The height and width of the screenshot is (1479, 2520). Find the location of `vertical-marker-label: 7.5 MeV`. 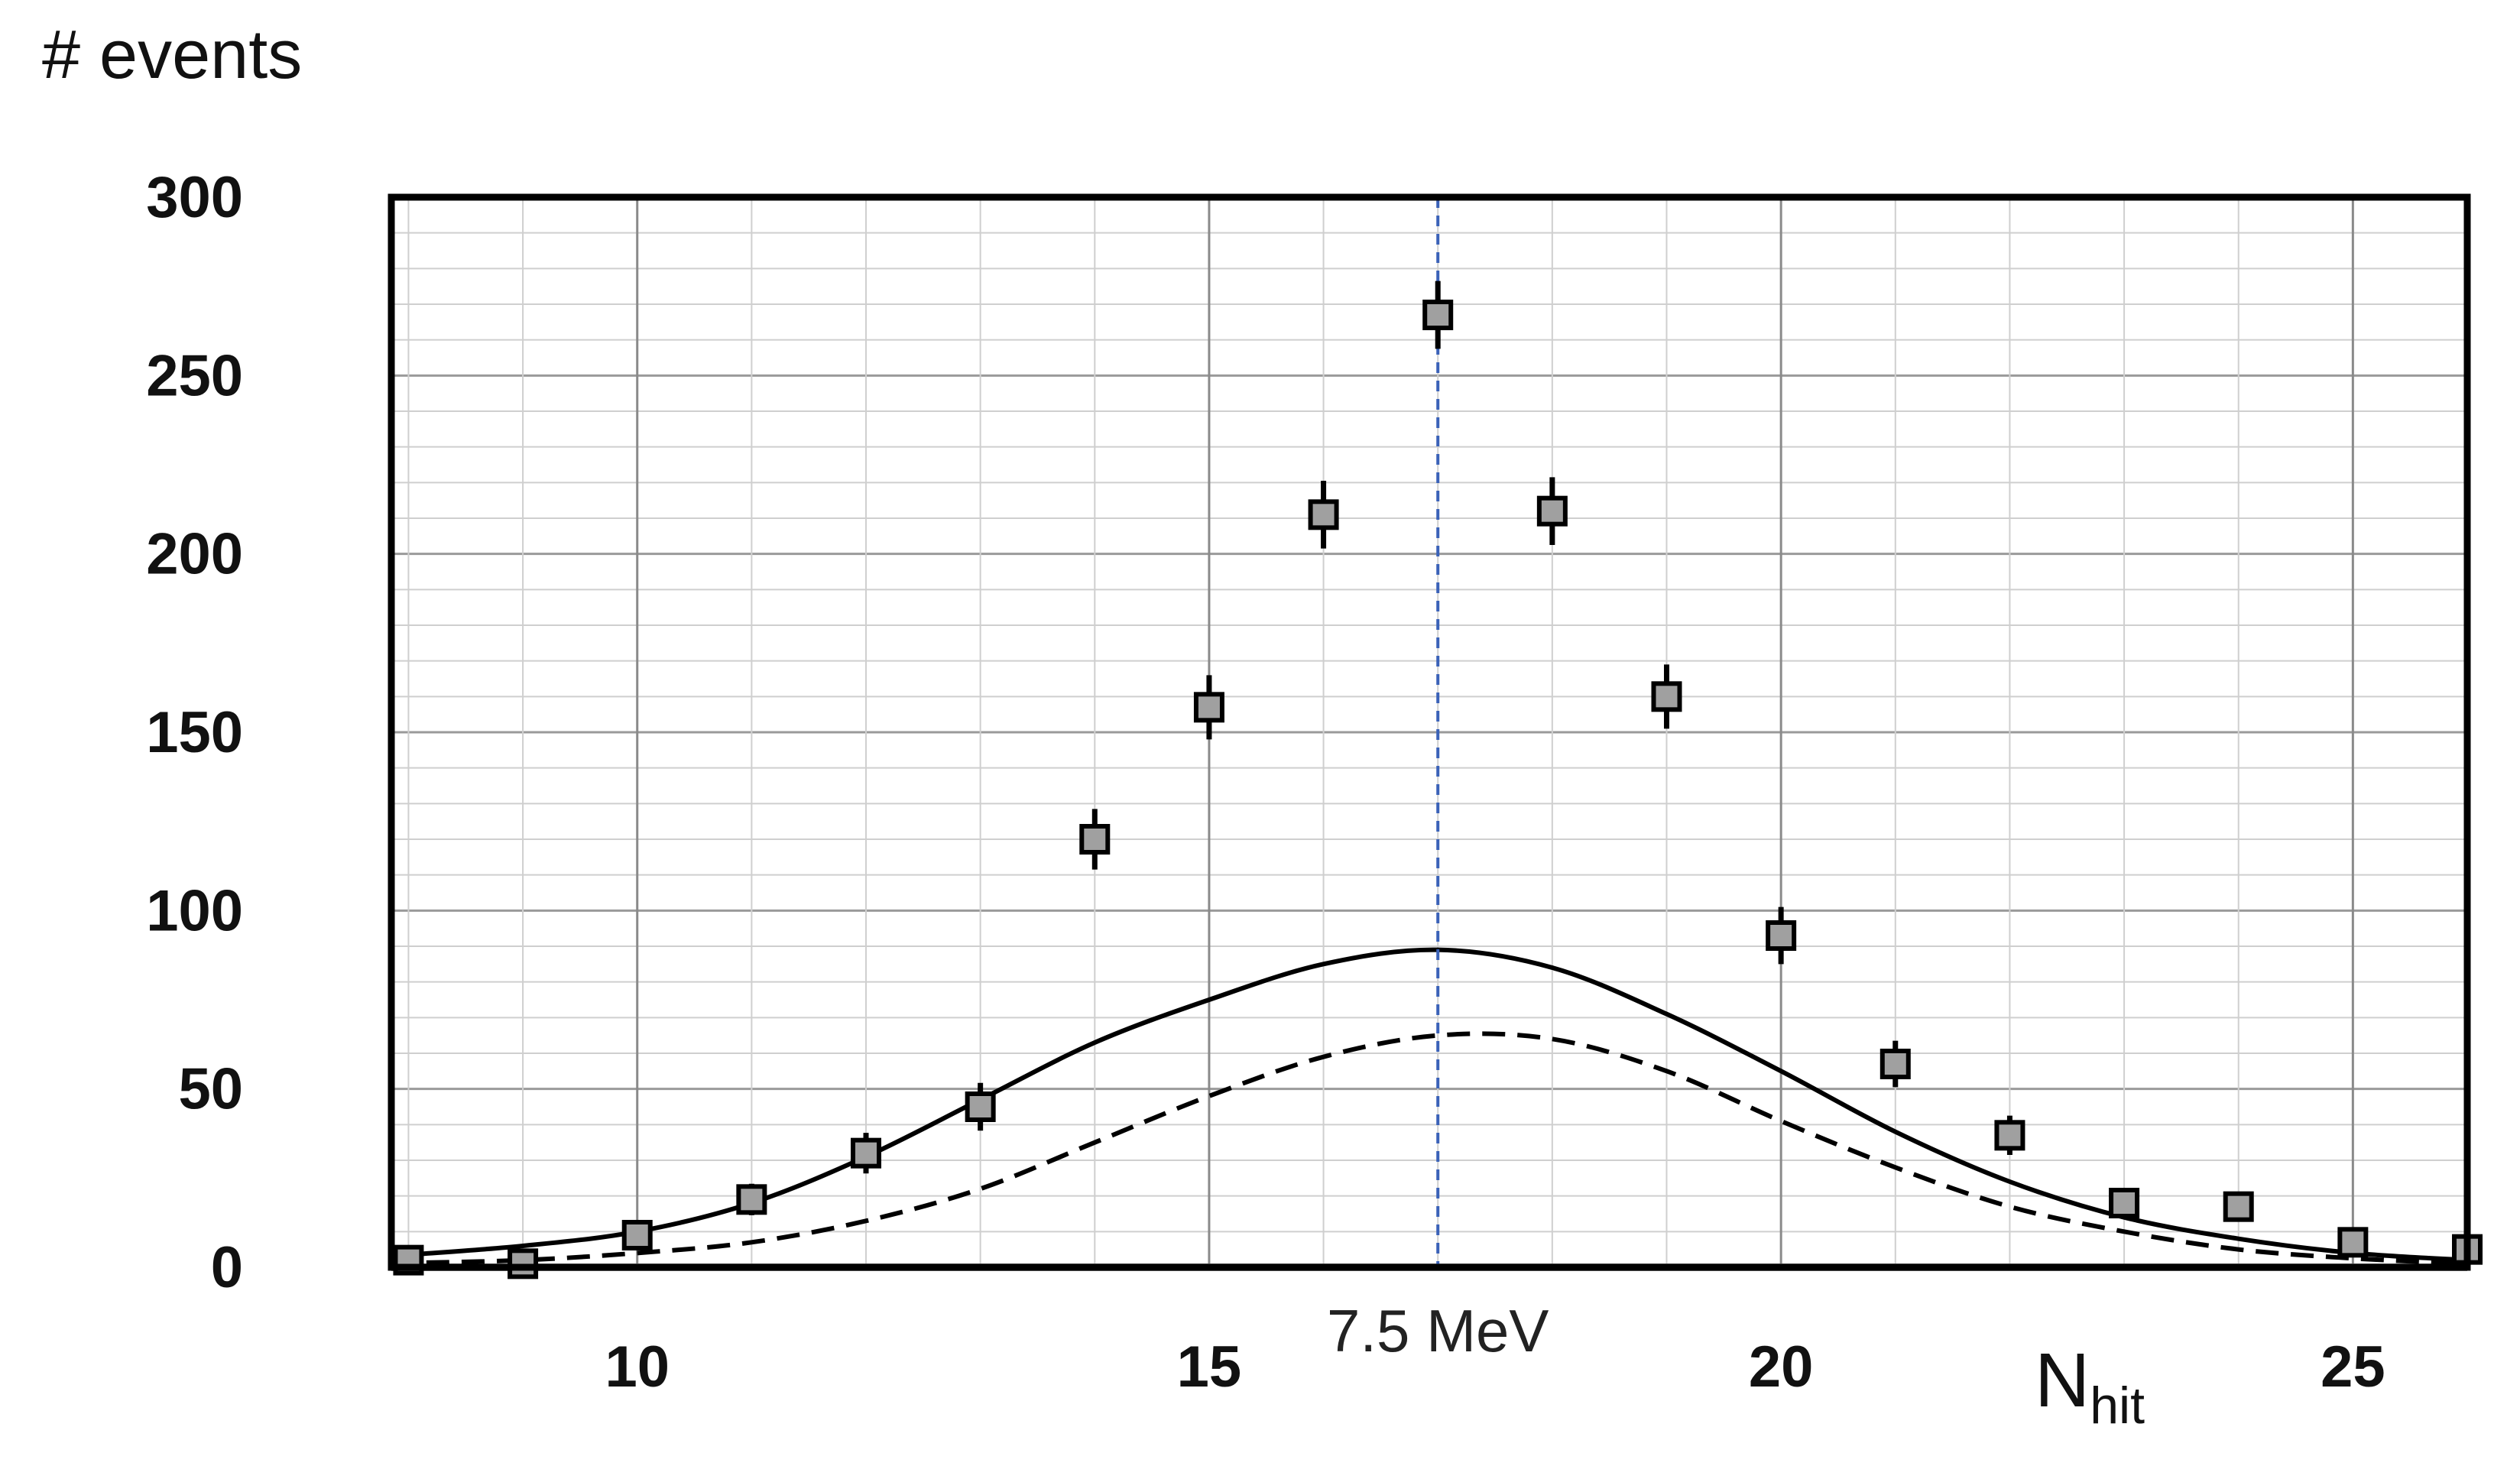

vertical-marker-label: 7.5 MeV is located at coordinates (1438, 1330).